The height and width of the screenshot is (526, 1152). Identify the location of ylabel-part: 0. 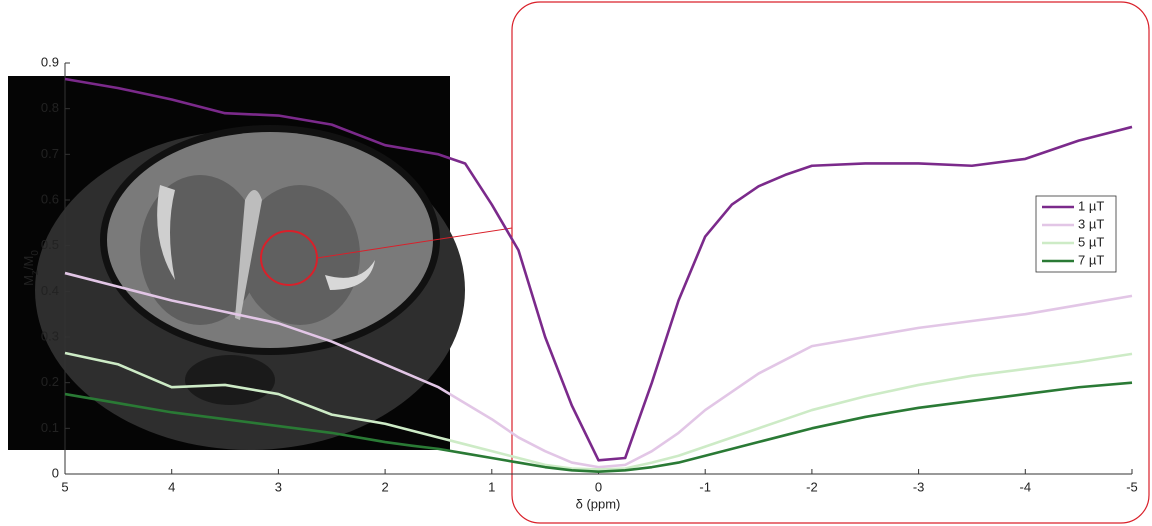
(35, 253).